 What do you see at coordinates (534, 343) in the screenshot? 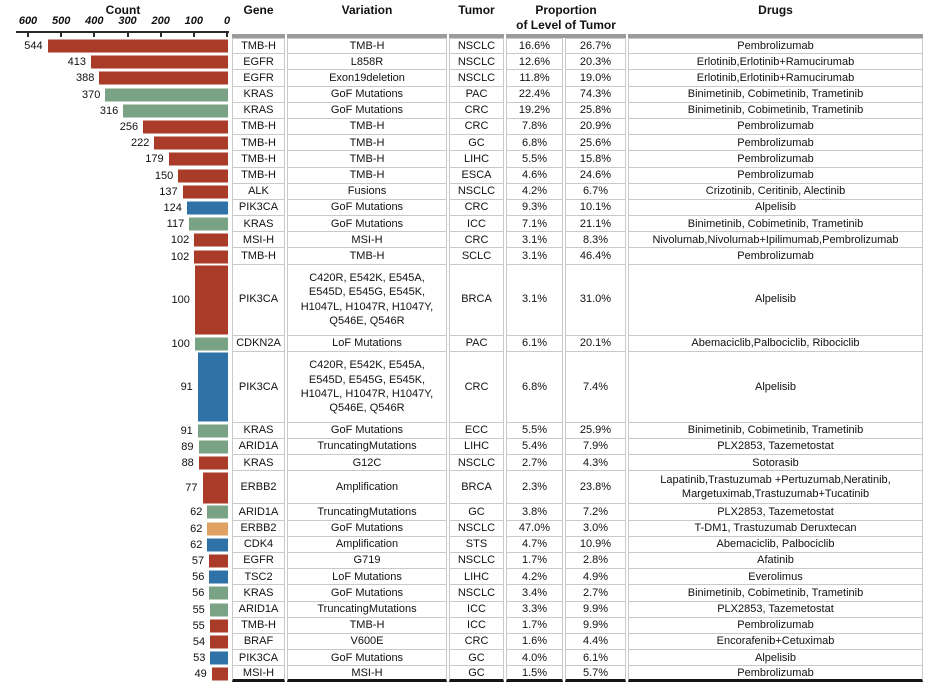
I see `proportion-level-cell: 6.1%` at bounding box center [534, 343].